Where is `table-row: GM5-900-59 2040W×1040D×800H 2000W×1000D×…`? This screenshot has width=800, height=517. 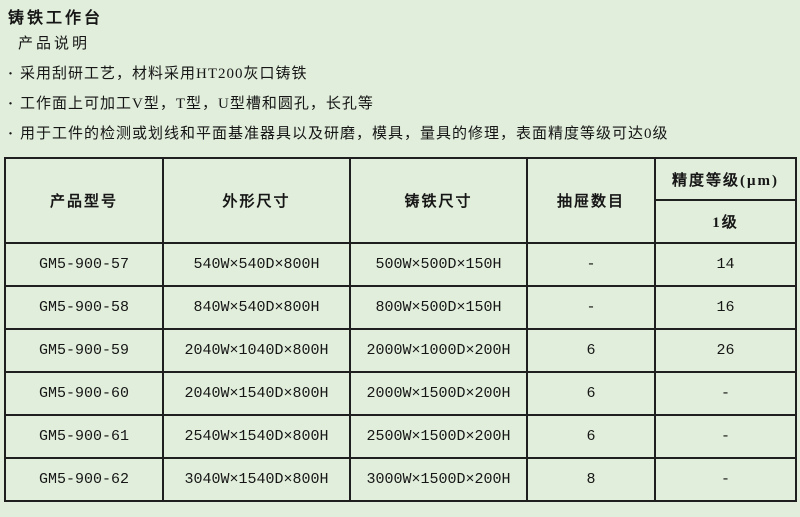 table-row: GM5-900-59 2040W×1040D×800H 2000W×1000D×… is located at coordinates (400, 350).